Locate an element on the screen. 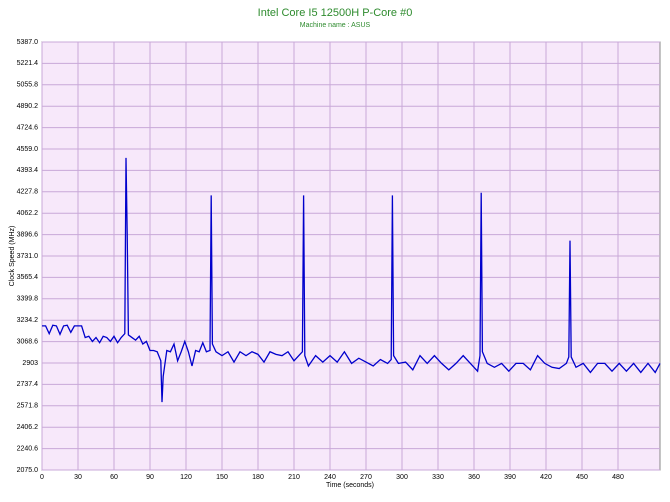  y-tick-label: 4559.0 is located at coordinates (28, 149).